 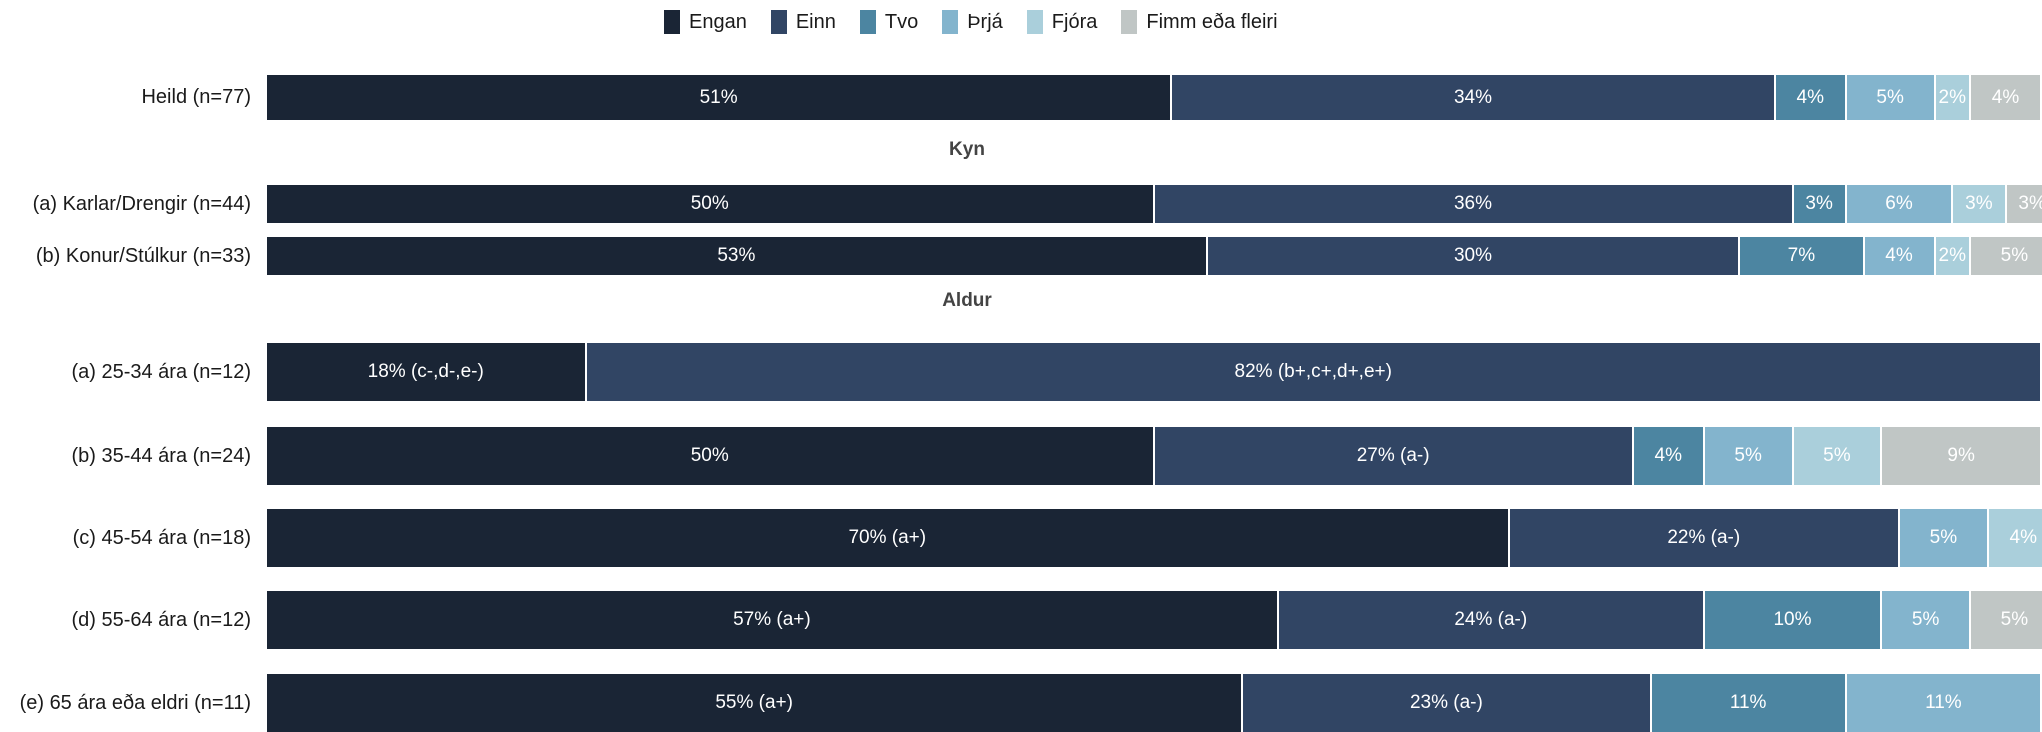 I want to click on row-label: Heild (n=77), so click(x=196, y=97).